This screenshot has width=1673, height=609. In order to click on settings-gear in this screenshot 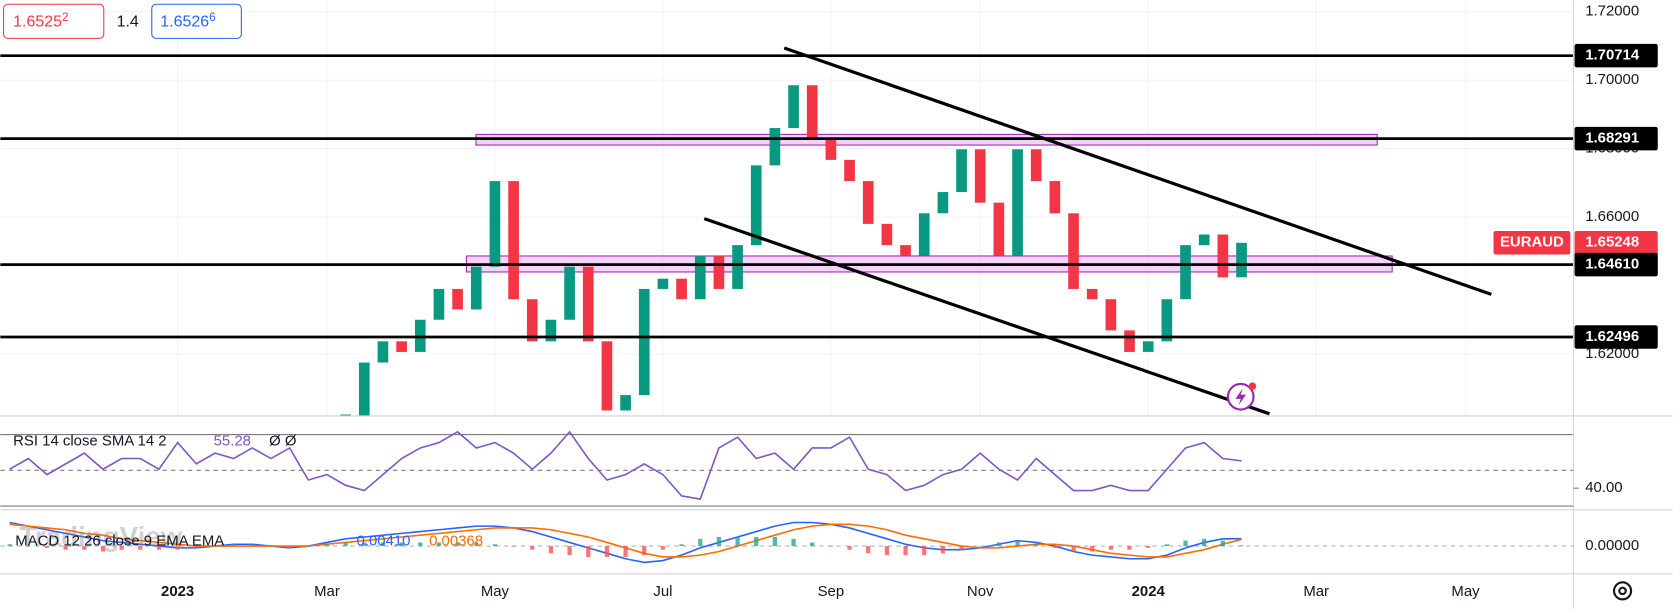, I will do `click(1622, 591)`.